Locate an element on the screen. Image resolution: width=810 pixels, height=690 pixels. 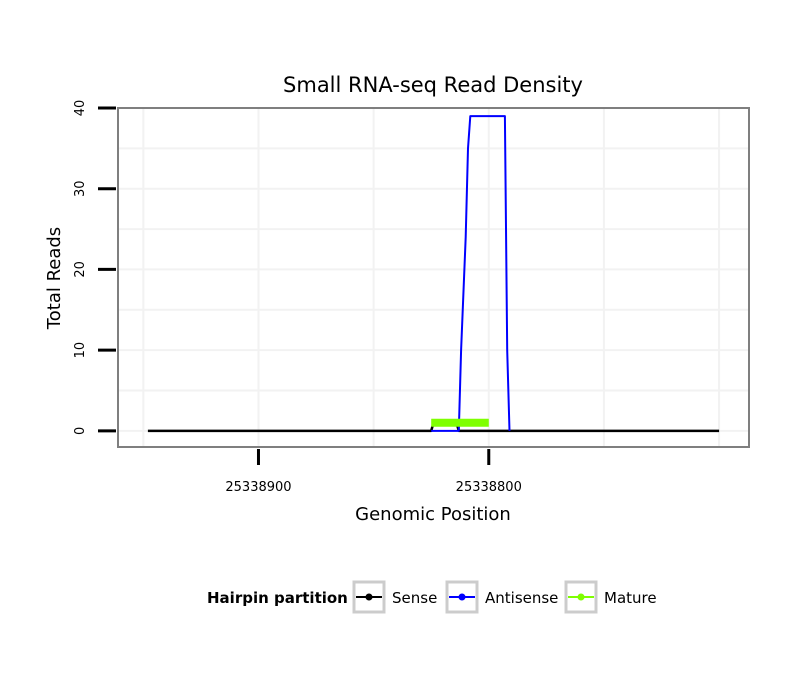
legend-label: Sense is located at coordinates (414, 598).